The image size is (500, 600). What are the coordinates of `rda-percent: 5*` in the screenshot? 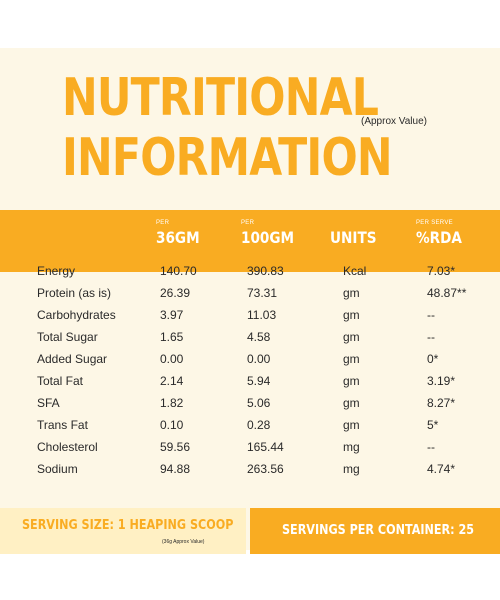 It's located at (433, 425).